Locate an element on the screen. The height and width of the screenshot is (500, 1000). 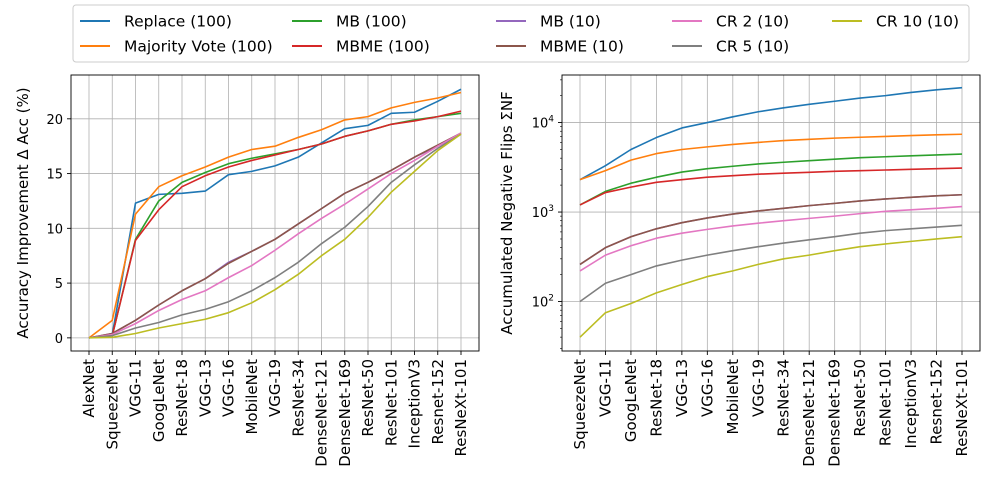
y-tick-label: 10³ is located at coordinates (543, 212).